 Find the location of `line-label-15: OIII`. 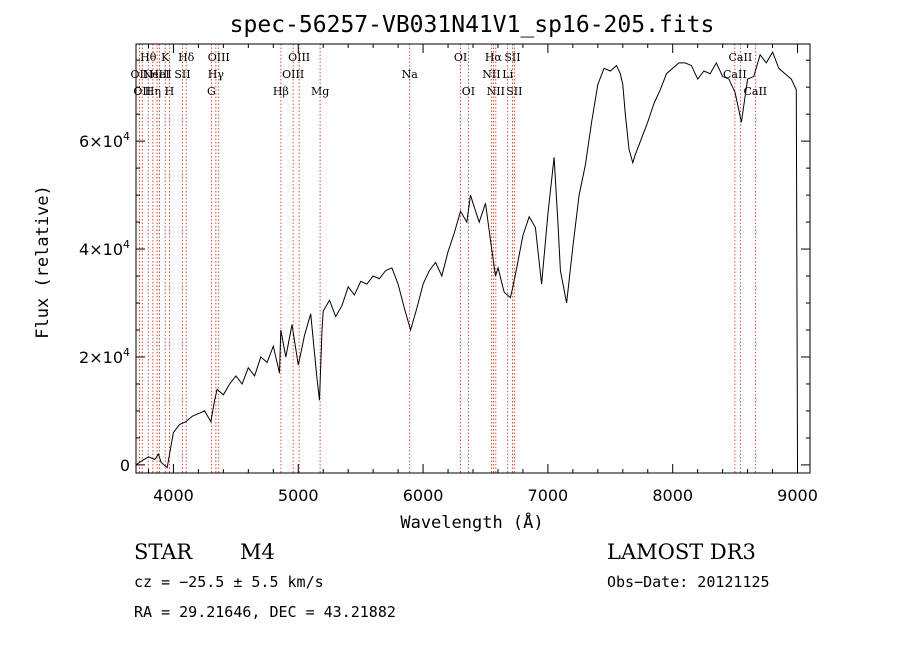

line-label-15: OIII is located at coordinates (299, 57).